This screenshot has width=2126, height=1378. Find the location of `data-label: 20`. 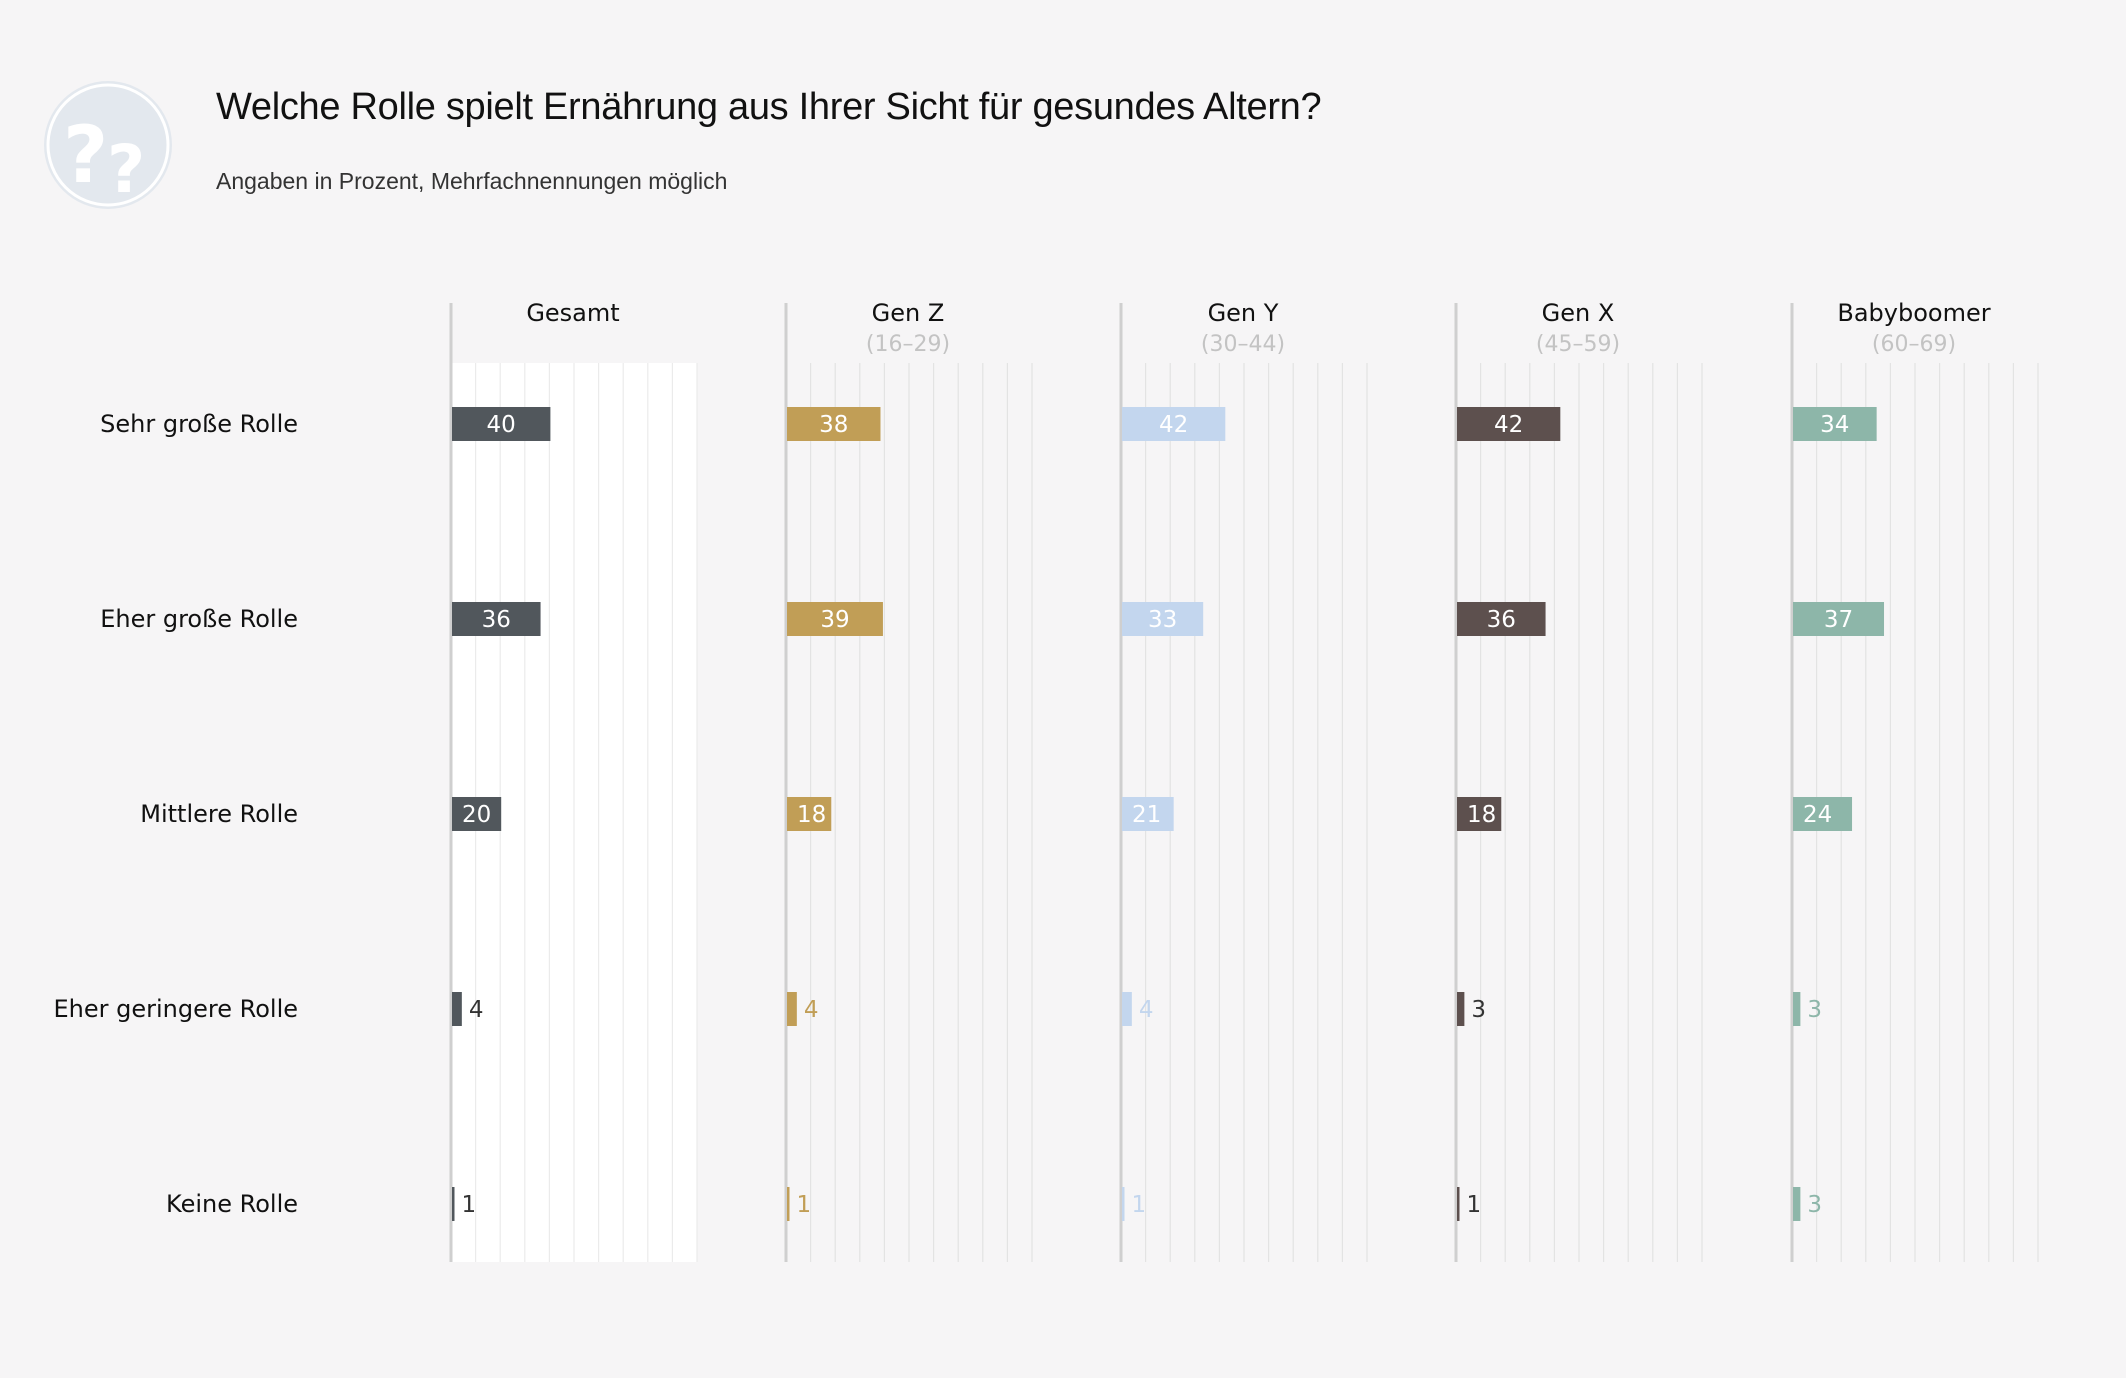

data-label: 20 is located at coordinates (476, 815).